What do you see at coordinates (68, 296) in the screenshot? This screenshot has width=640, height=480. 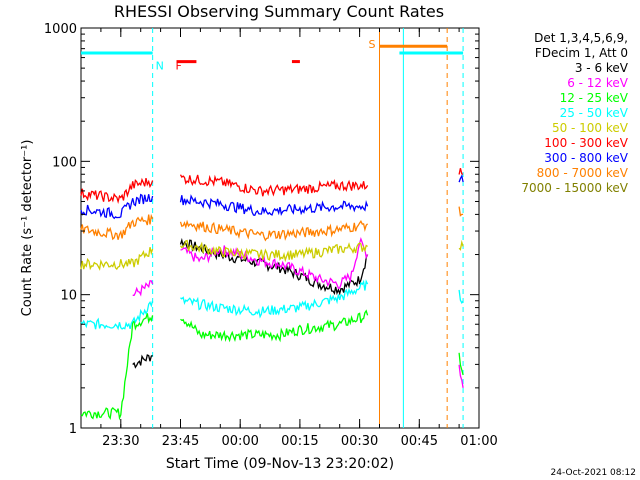 I see `y-tick-label: 10` at bounding box center [68, 296].